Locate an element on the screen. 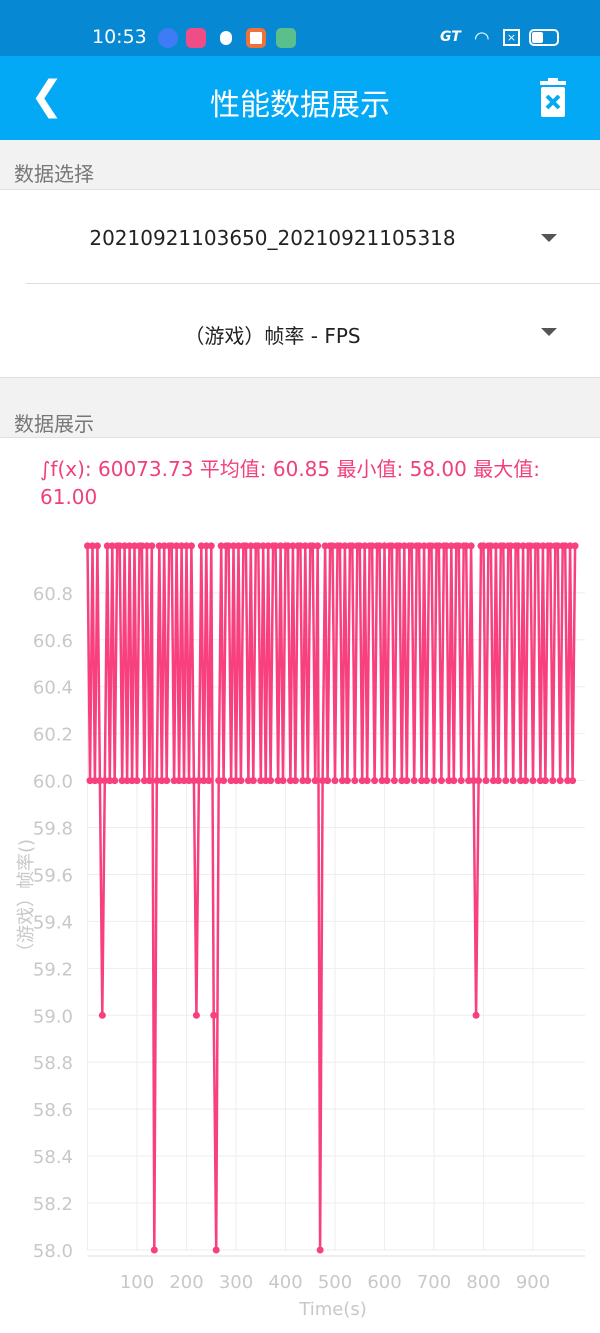 This screenshot has width=600, height=1333. file-select: 20210921103650_20210921105318 is located at coordinates (300, 236).